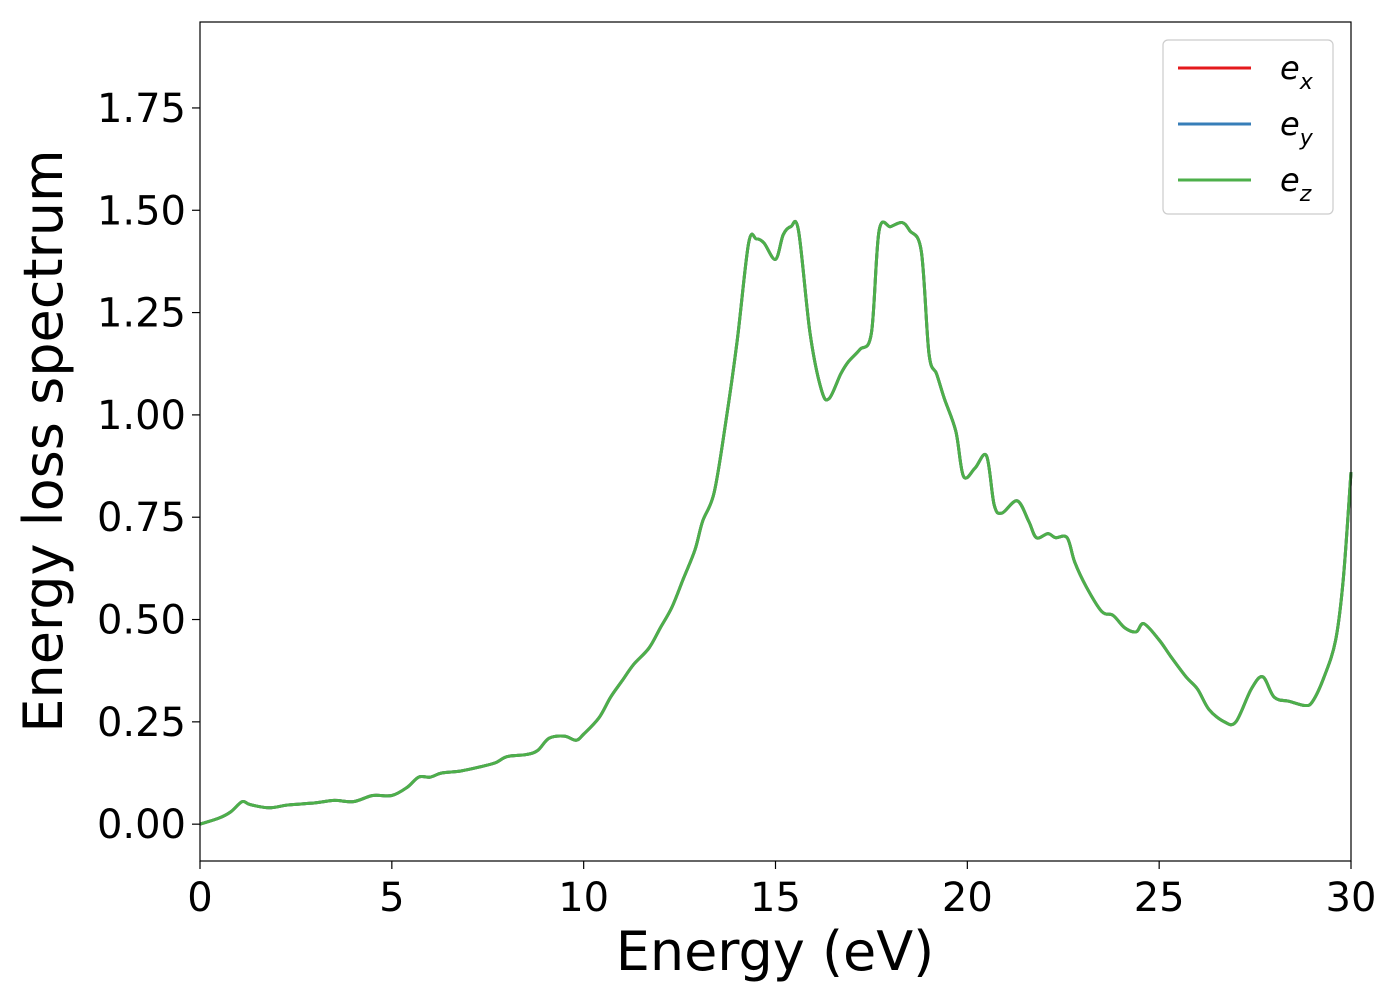 Image resolution: width=1400 pixels, height=1000 pixels. Describe the element at coordinates (141, 416) in the screenshot. I see `y-tick-label: 1.00` at that location.